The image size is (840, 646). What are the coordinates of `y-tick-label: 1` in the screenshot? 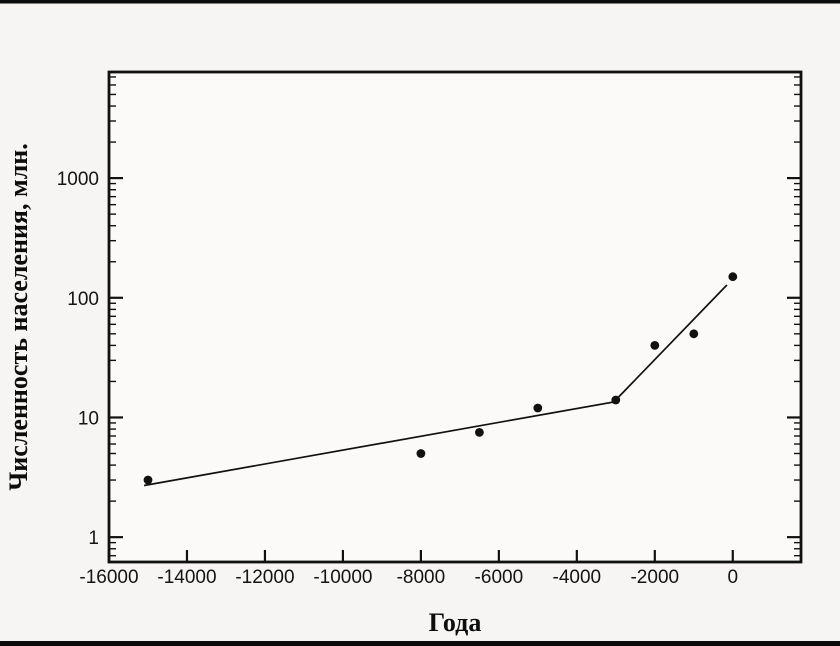 It's located at (93, 538).